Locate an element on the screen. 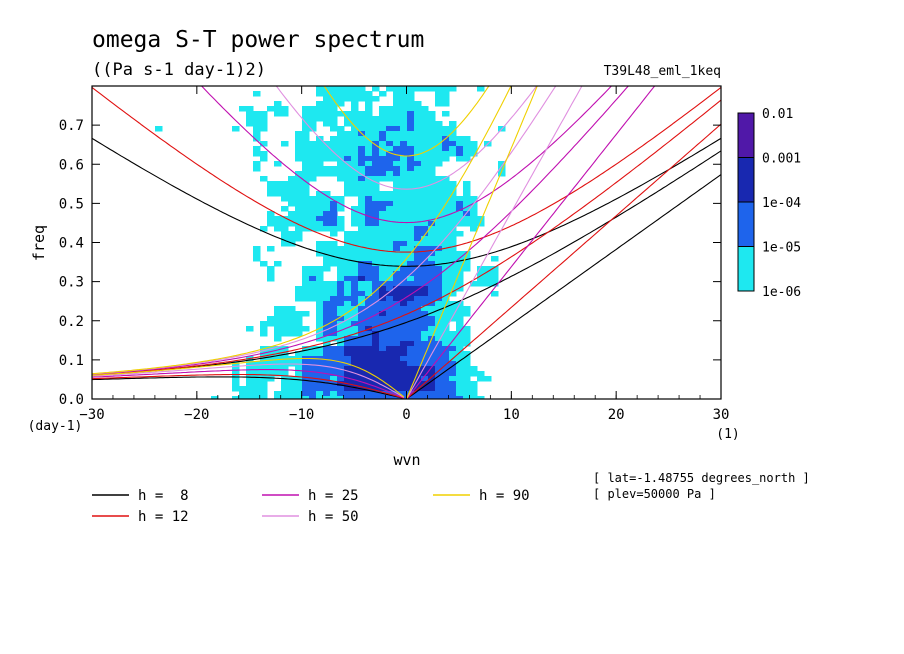 The width and height of the screenshot is (904, 654). y-tick-label: 0.5 is located at coordinates (71, 204).